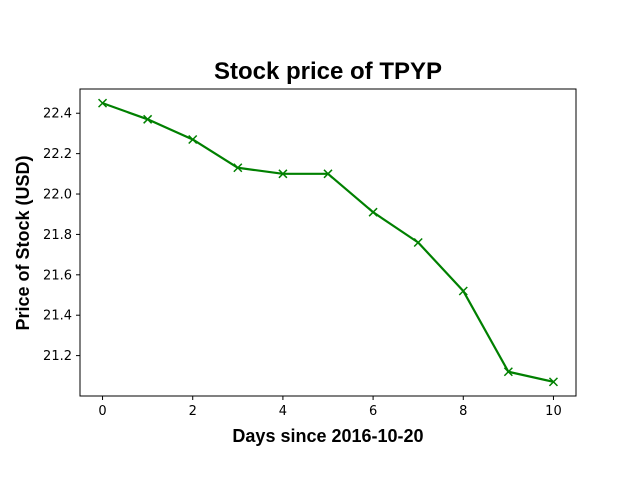 The height and width of the screenshot is (480, 640). Describe the element at coordinates (57, 316) in the screenshot. I see `y-tick-label: 21.4` at that location.